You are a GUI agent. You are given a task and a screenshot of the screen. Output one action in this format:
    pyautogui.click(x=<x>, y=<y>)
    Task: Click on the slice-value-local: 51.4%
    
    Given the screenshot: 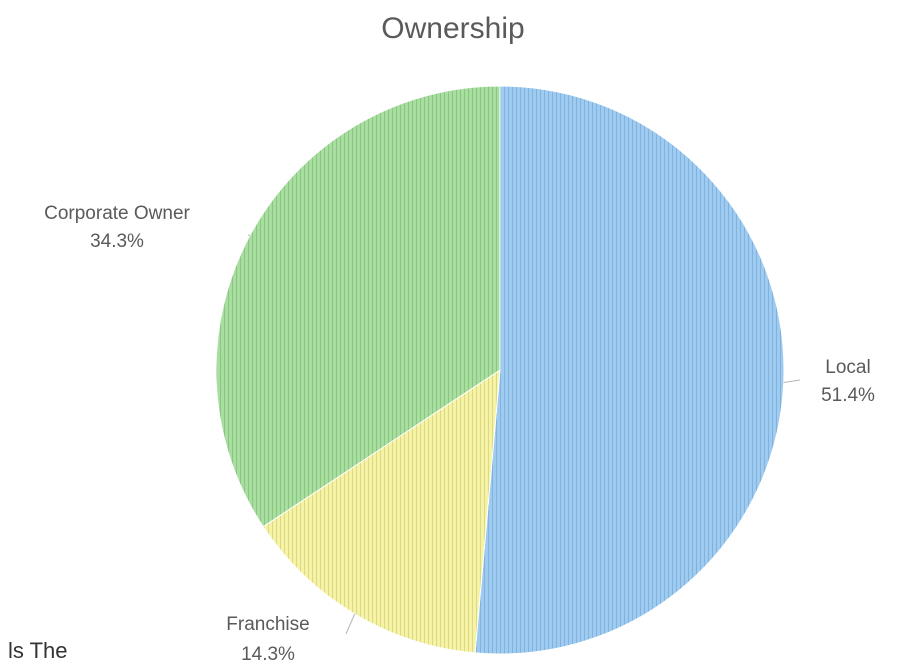 What is the action you would take?
    pyautogui.click(x=848, y=395)
    